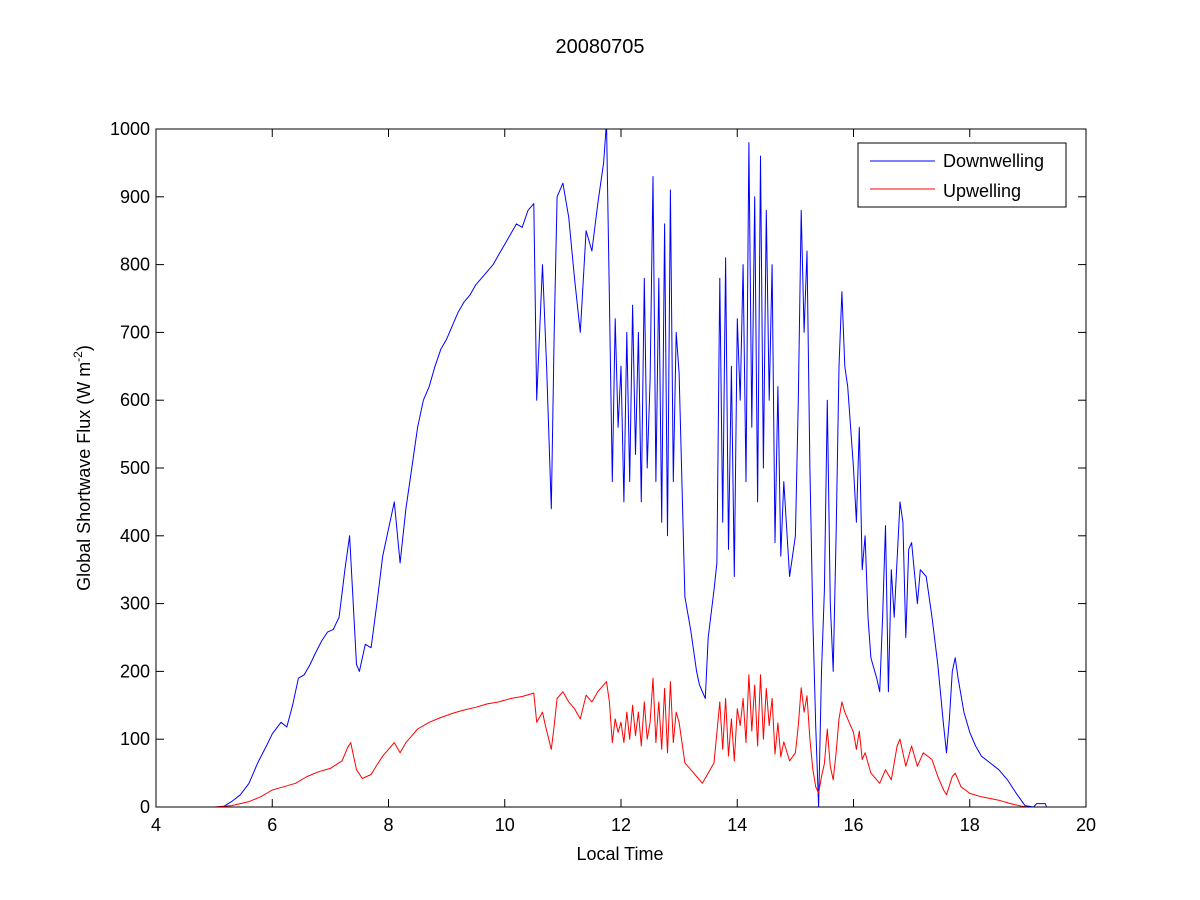  I want to click on y-axis-label-main: Global Shortwave Flux (W m, so click(84, 476).